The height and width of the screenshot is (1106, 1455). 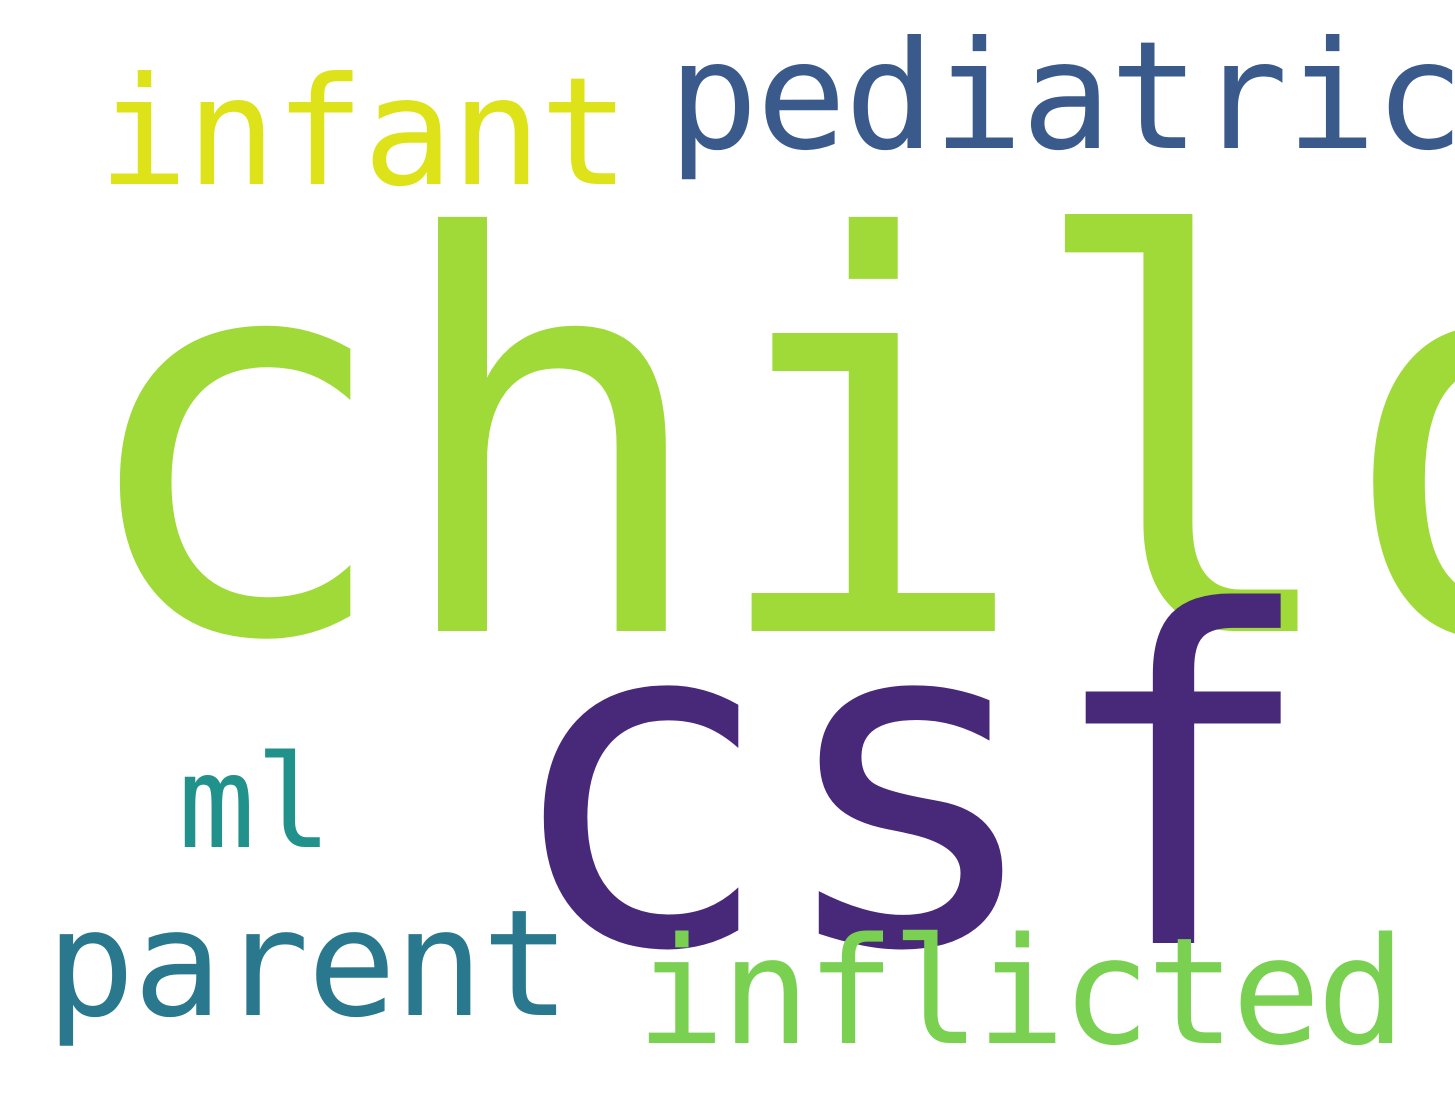 I want to click on word-pediatric: pediatric, so click(x=1061, y=97).